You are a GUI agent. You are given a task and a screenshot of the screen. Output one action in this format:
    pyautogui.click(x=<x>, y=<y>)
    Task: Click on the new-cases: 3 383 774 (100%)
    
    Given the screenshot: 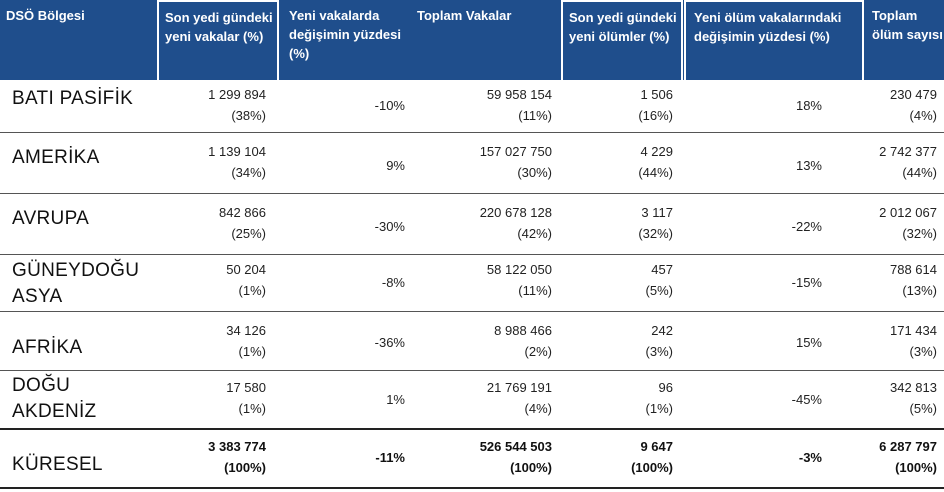 What is the action you would take?
    pyautogui.click(x=237, y=457)
    